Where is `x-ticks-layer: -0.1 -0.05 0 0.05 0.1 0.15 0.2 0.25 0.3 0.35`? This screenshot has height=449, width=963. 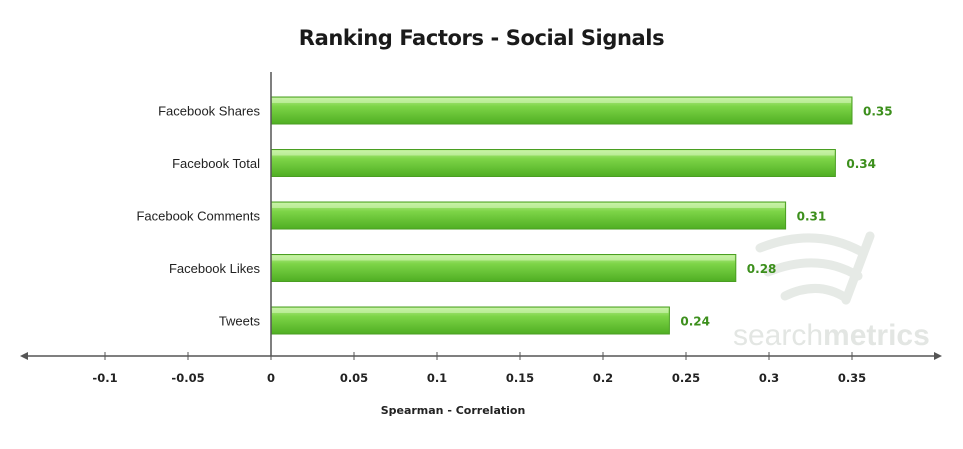
x-ticks-layer: -0.1 -0.05 0 0.05 0.1 0.15 0.2 0.25 0.3 0.35 is located at coordinates (479, 368).